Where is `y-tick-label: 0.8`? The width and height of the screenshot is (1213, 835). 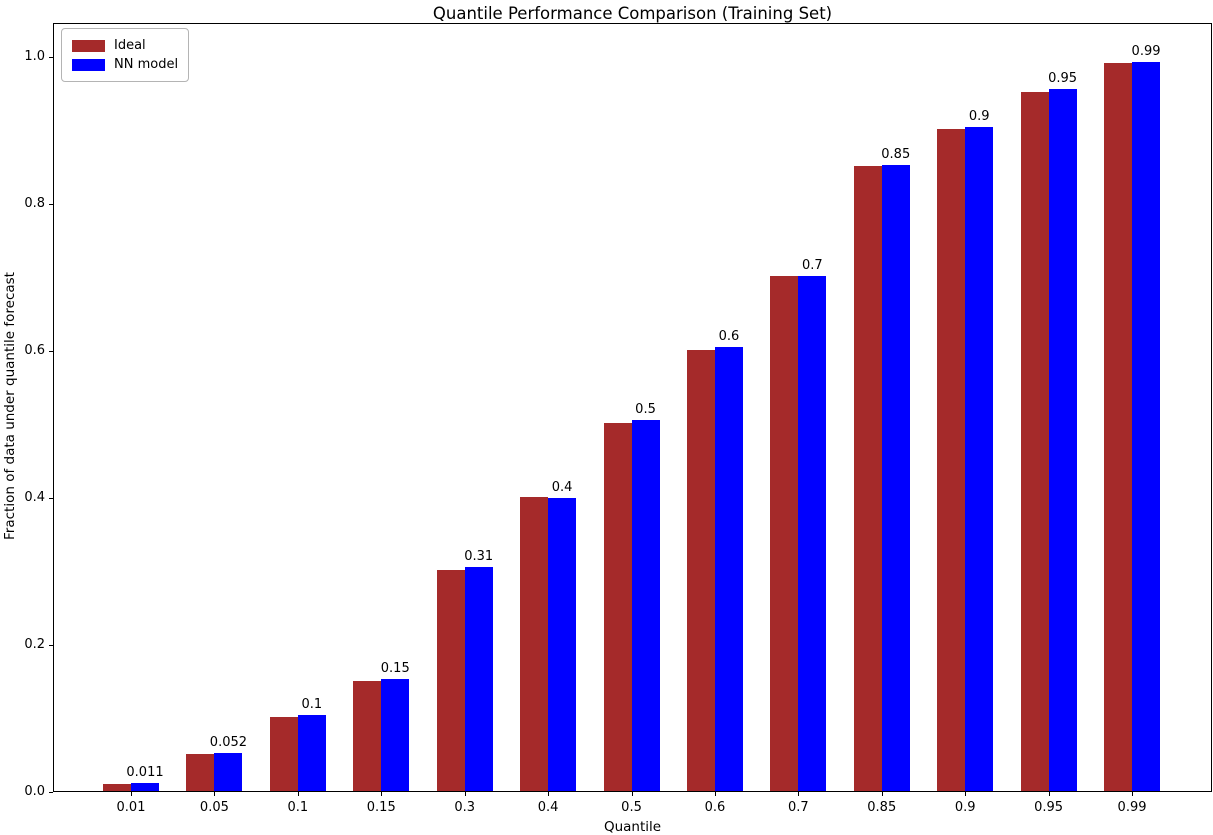 y-tick-label: 0.8 is located at coordinates (34, 203).